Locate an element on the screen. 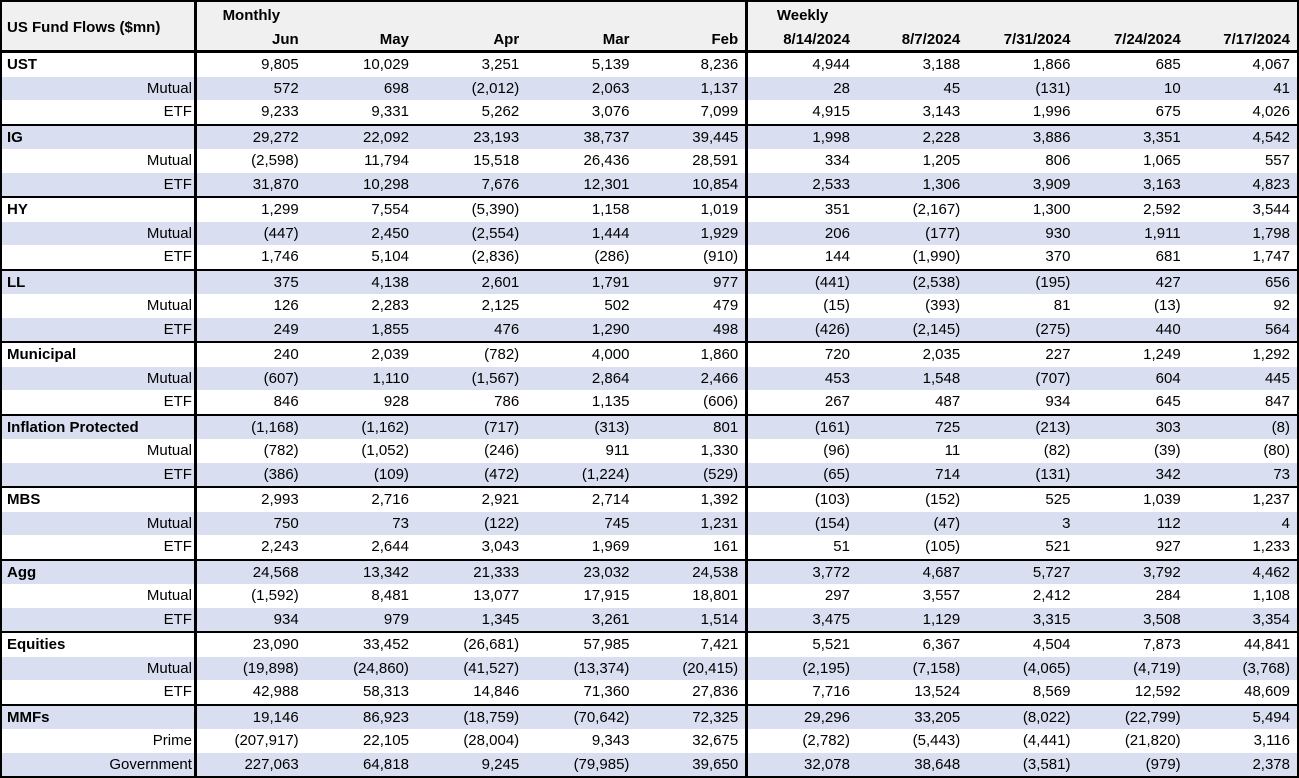  cell-monthly: 7,676 is located at coordinates (471, 184).